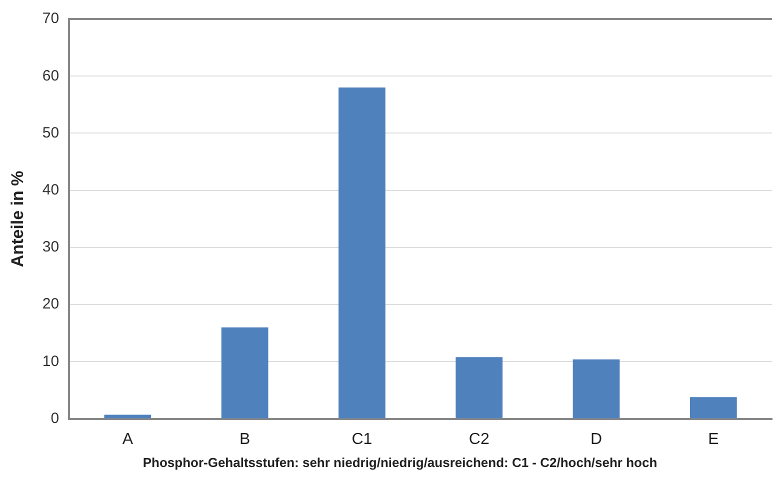 The width and height of the screenshot is (774, 498). I want to click on x-tick-label: A, so click(128, 439).